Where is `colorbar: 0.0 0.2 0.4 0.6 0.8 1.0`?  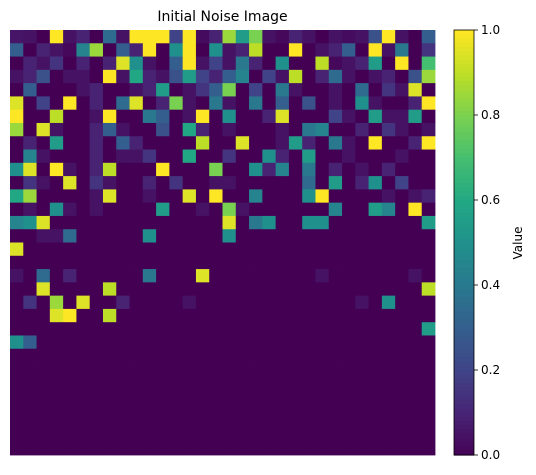
colorbar: 0.0 0.2 0.4 0.6 0.8 1.0 is located at coordinates (476, 242).